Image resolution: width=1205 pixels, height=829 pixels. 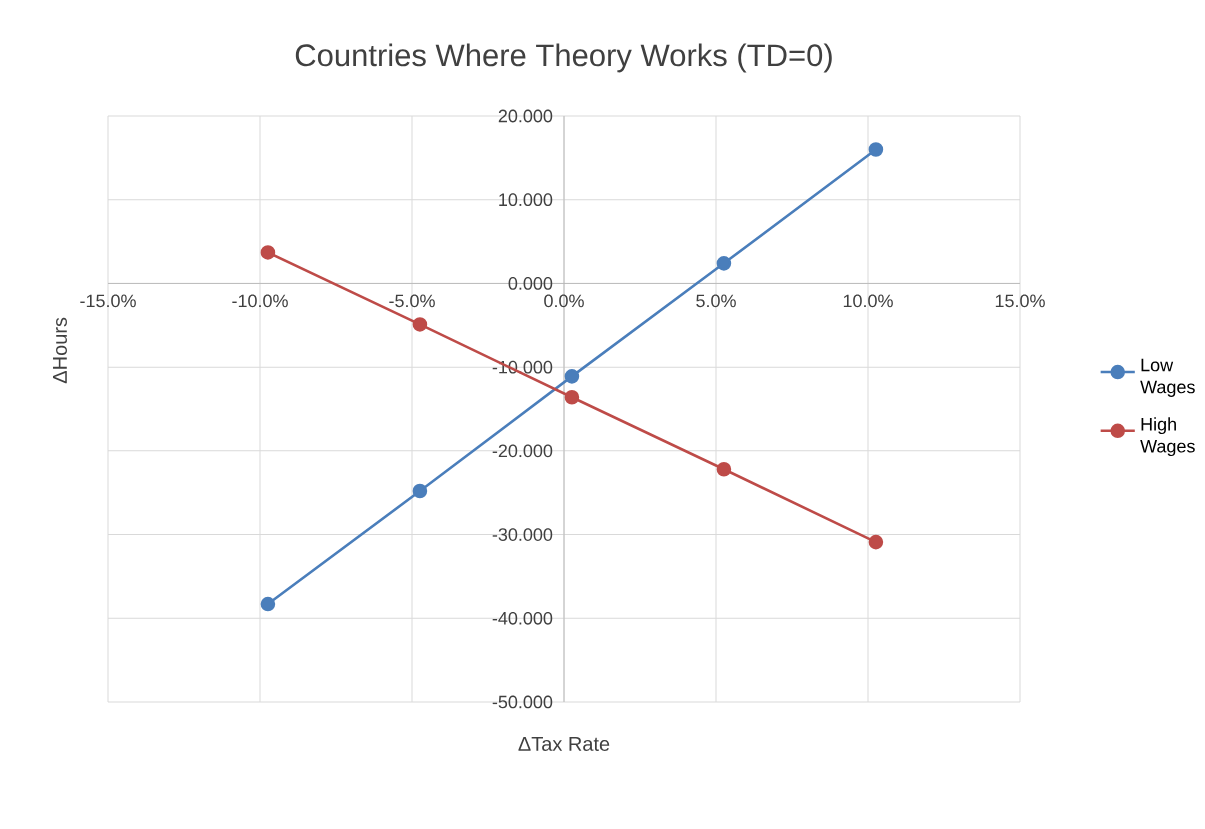 I want to click on x-tick-label: -15.0%, so click(x=108, y=301).